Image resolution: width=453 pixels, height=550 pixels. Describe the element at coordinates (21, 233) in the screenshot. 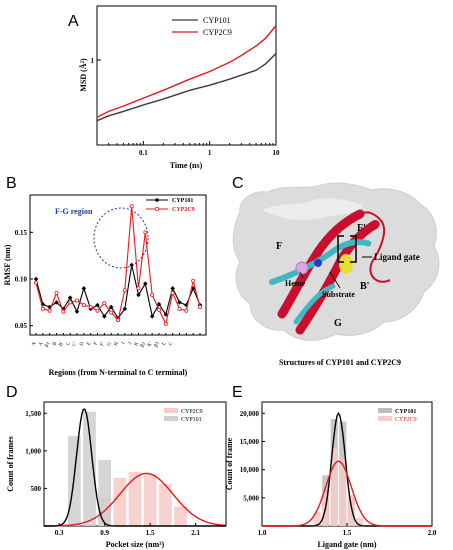

I see `y-tick-label: 0.15` at that location.